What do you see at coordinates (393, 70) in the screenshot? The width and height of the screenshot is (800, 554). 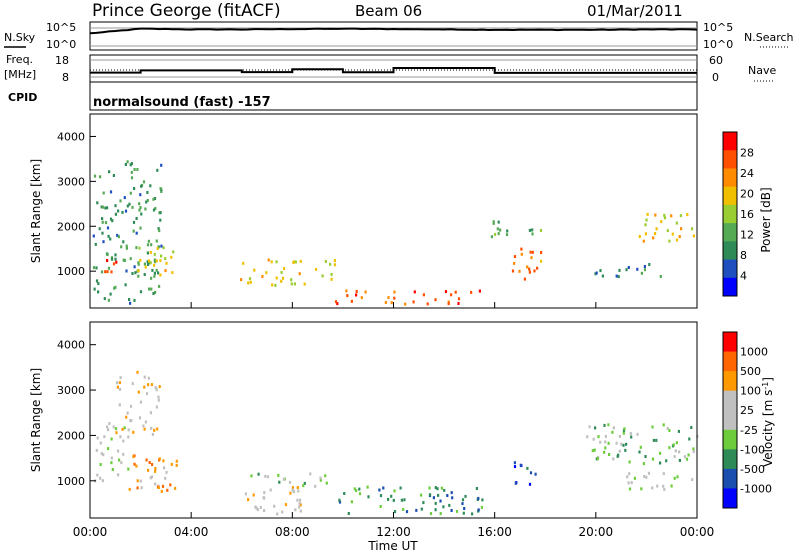 I see `freq-line` at bounding box center [393, 70].